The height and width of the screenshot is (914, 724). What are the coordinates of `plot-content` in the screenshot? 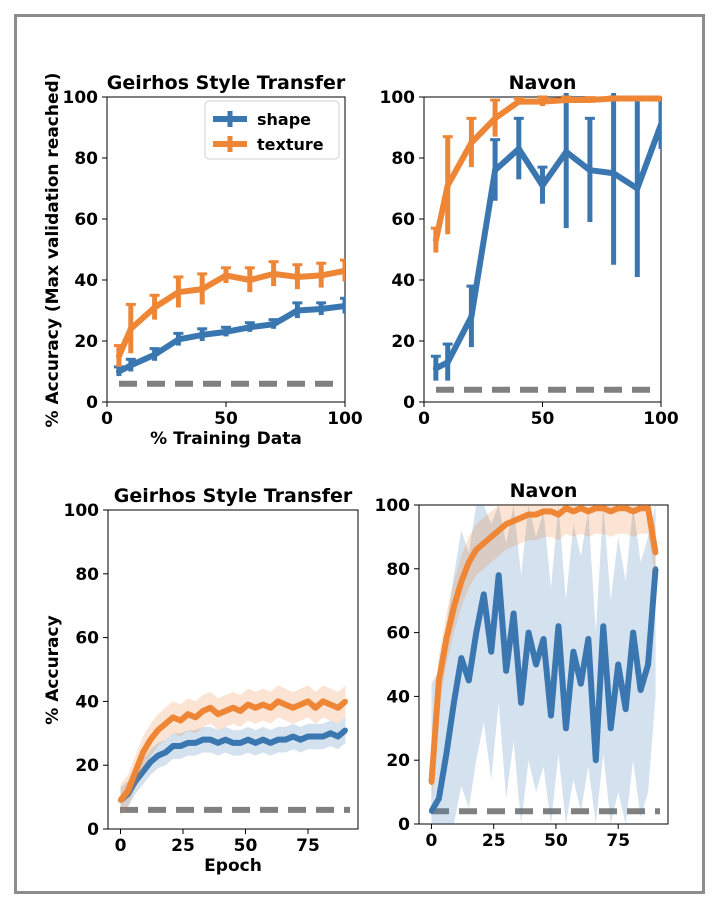 It's located at (234, 751).